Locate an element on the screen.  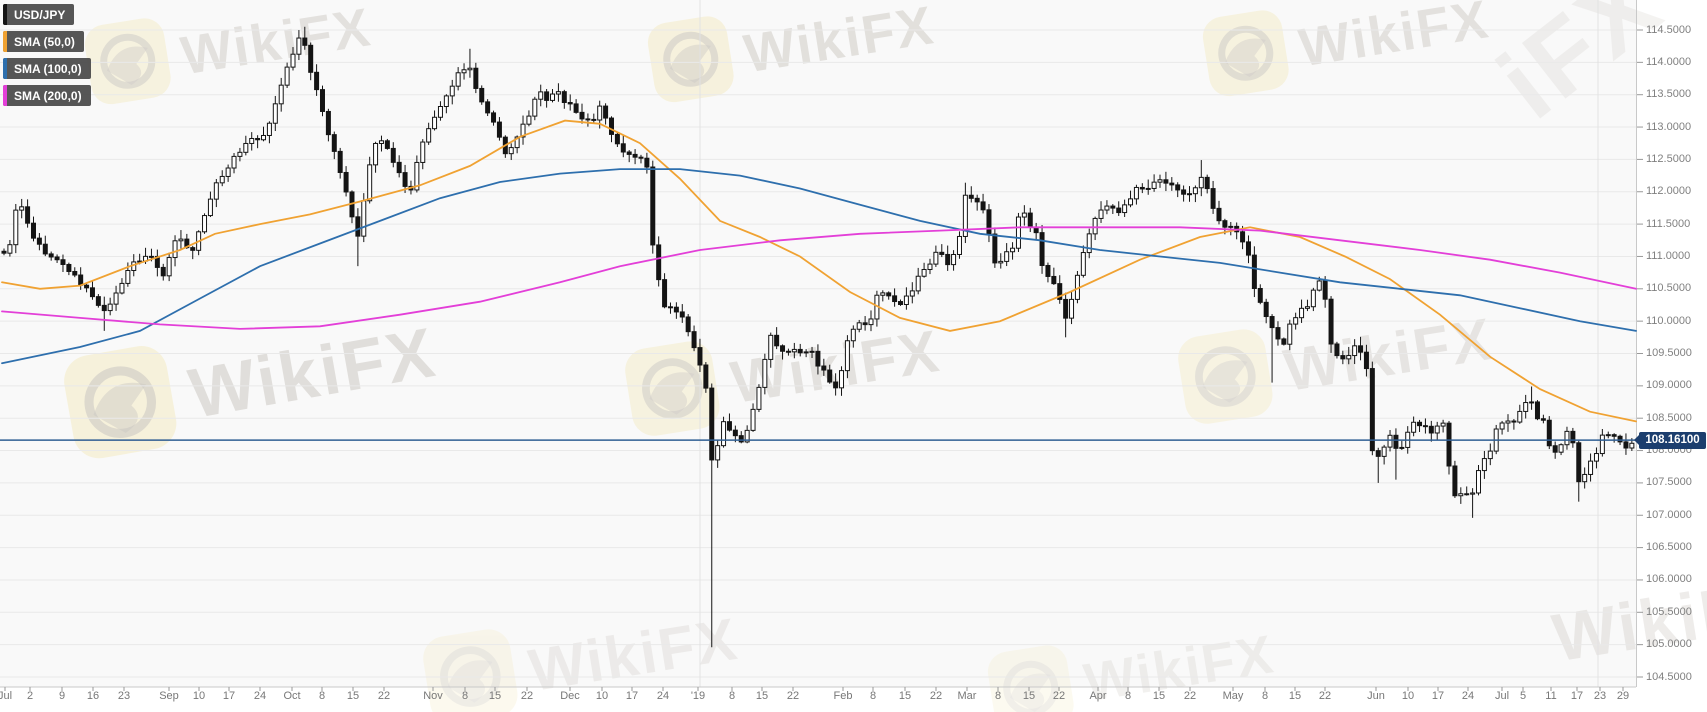
date-tick-label: Nov is located at coordinates (433, 696).